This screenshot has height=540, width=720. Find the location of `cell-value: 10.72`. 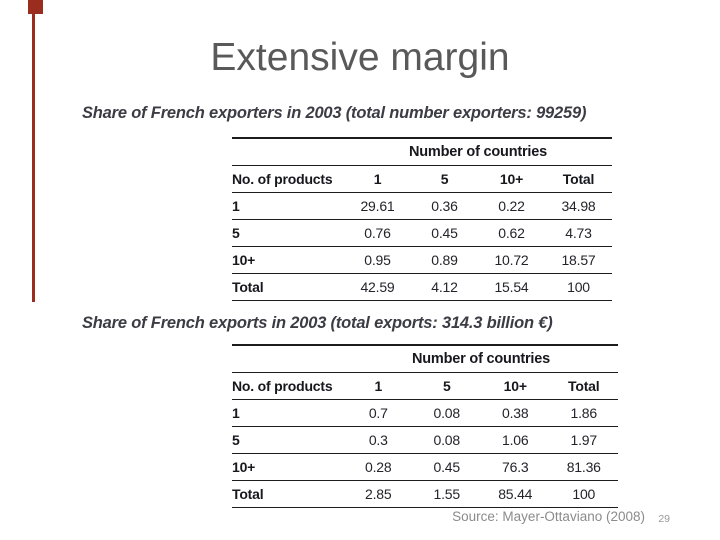

cell-value: 10.72 is located at coordinates (511, 260).